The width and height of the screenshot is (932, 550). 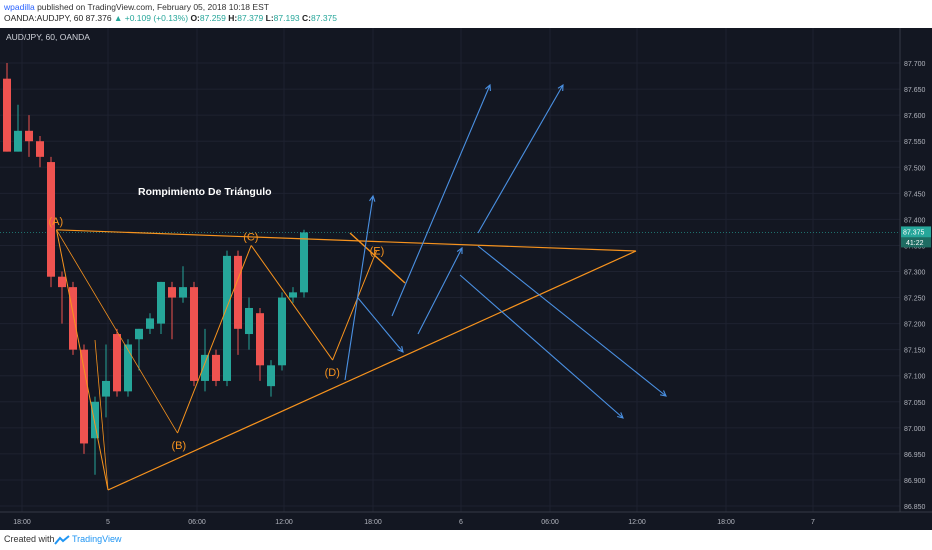 I want to click on y-tick-label: 87.650, so click(x=915, y=90).